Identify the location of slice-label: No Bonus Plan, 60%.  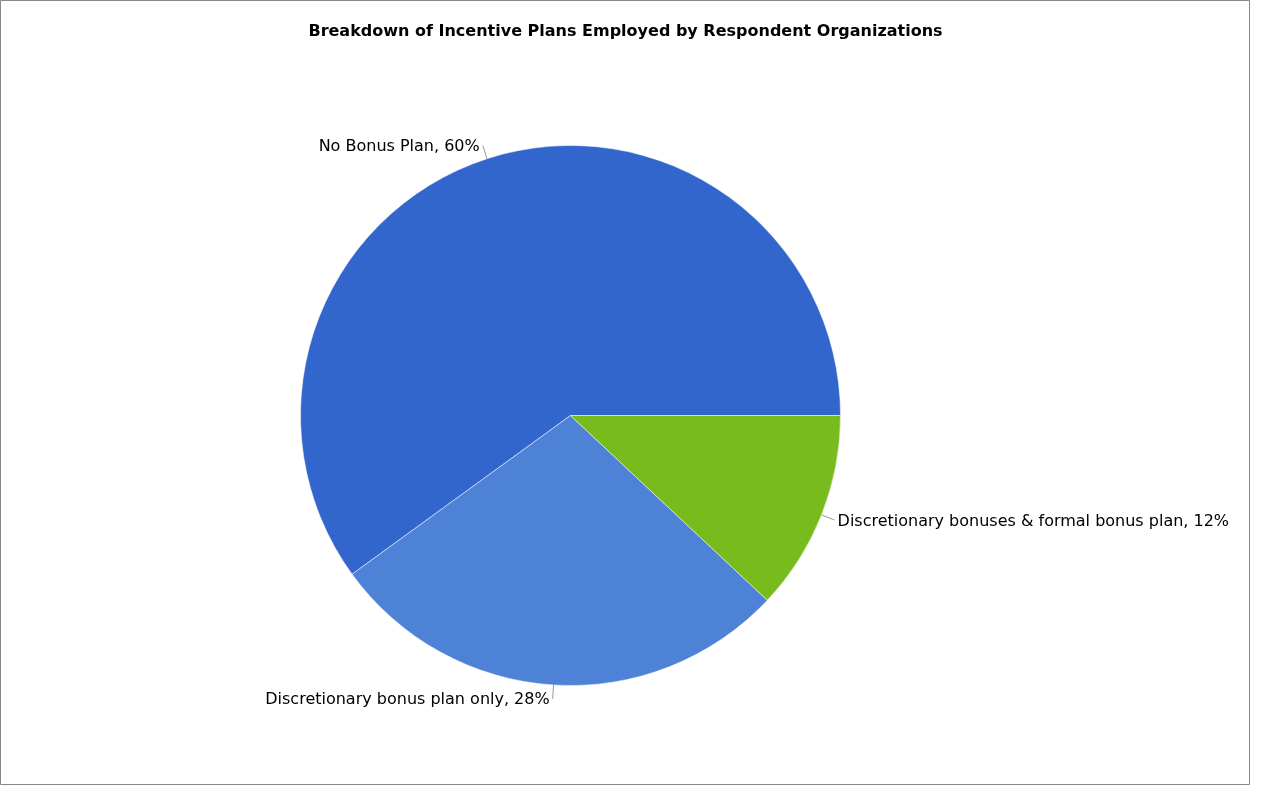
(399, 145).